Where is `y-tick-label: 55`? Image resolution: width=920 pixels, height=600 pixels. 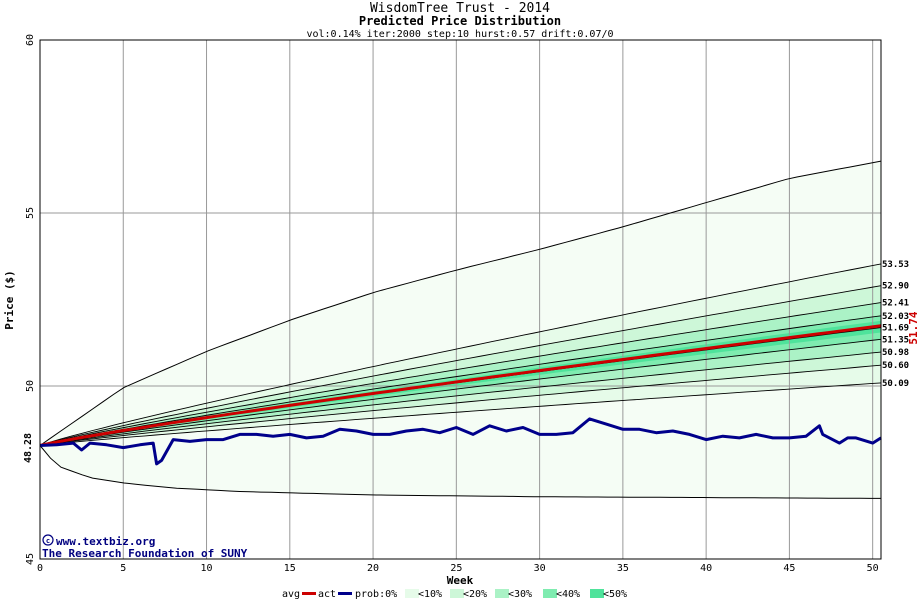
y-tick-label: 55 is located at coordinates (30, 213).